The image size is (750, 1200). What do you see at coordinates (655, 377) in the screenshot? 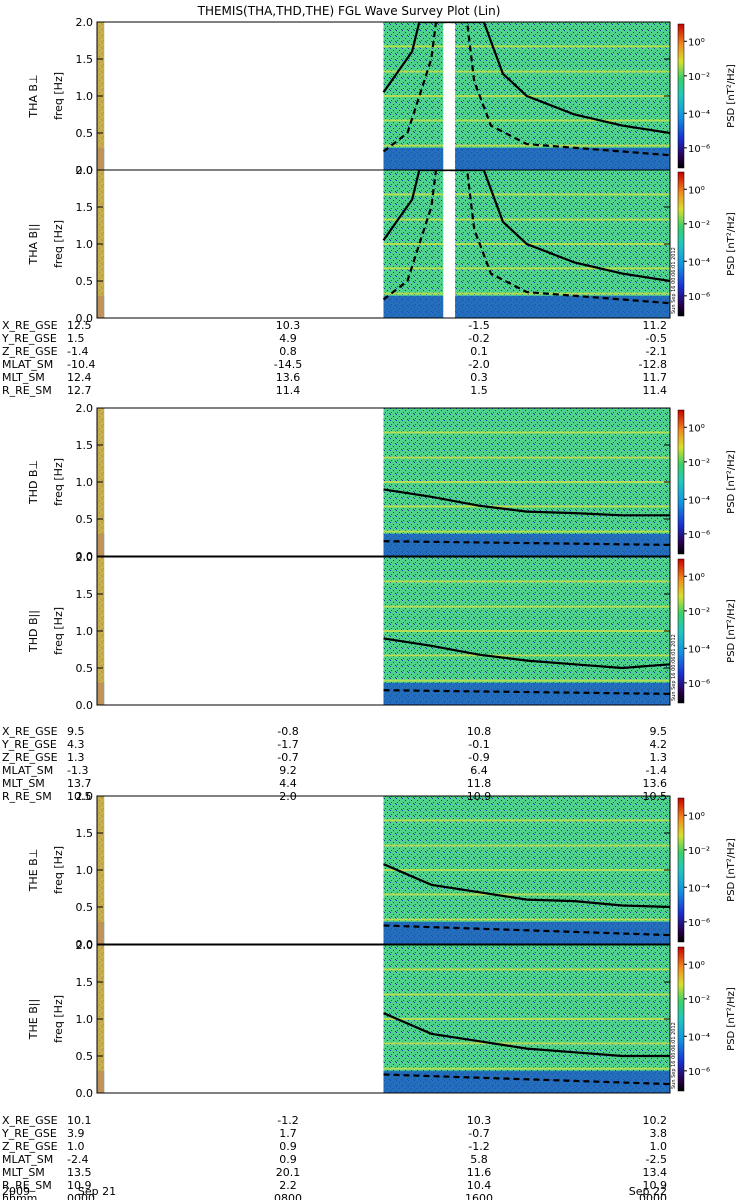
I see `ephemeris-value: 11.7` at bounding box center [655, 377].